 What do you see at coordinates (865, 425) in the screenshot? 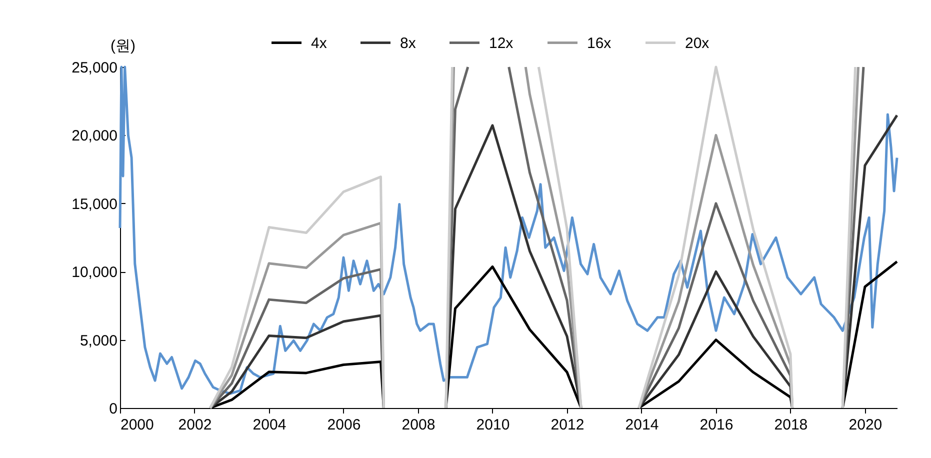
I see `x-tick-label: 2020` at bounding box center [865, 425].